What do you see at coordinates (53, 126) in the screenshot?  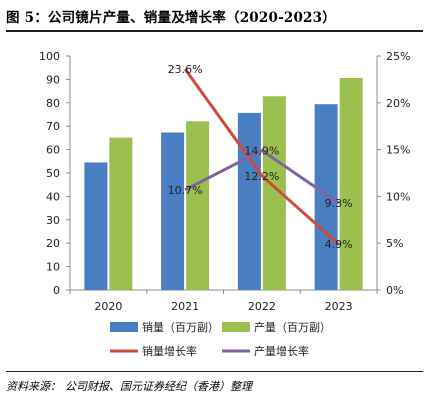 I see `y-left-tick-label: 70` at bounding box center [53, 126].